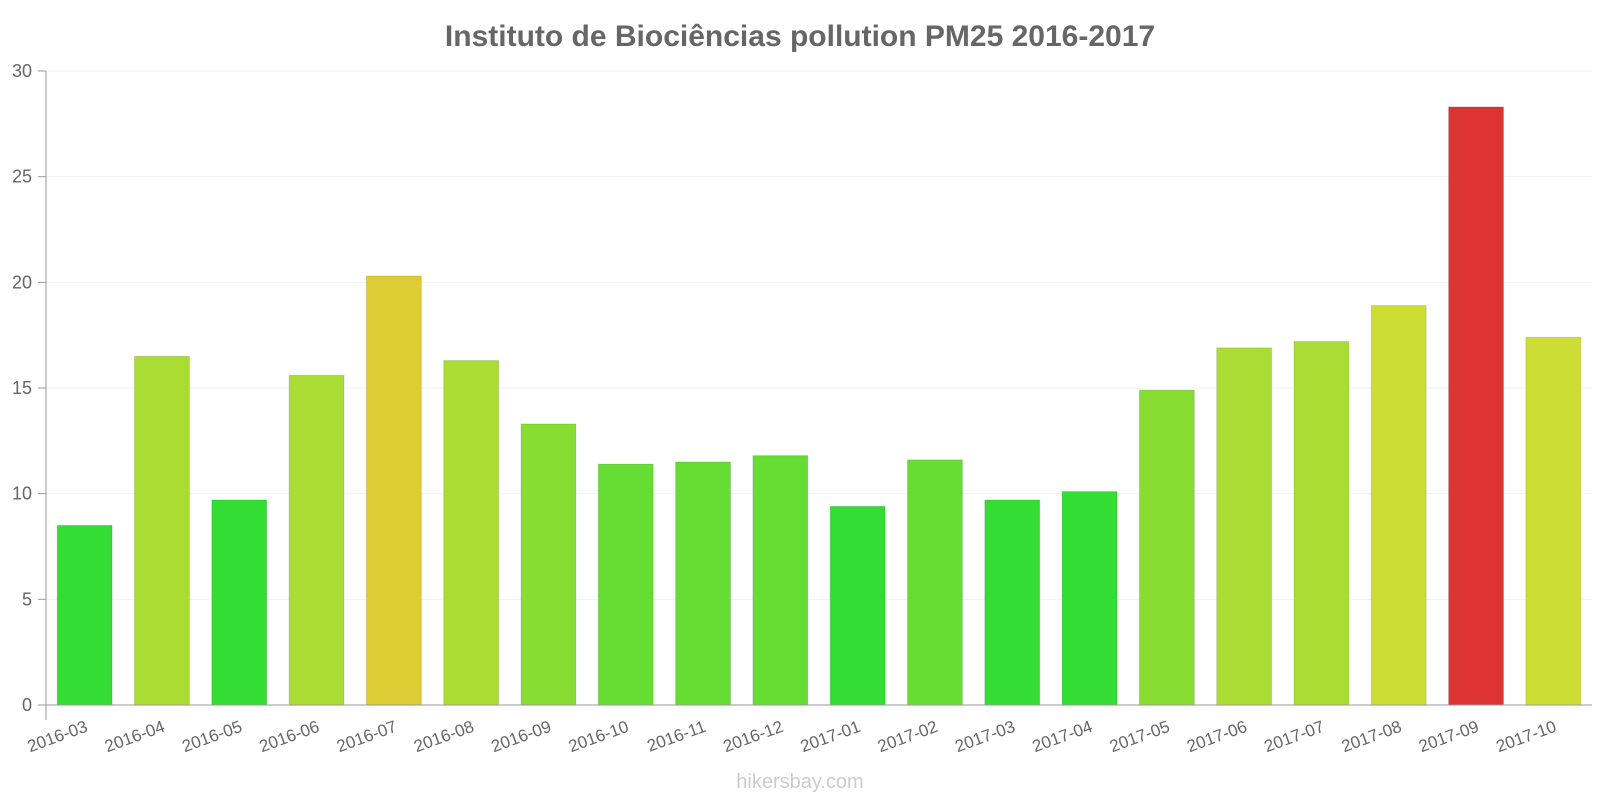 Image resolution: width=1600 pixels, height=800 pixels. I want to click on x-tick-label: 2016-09, so click(521, 736).